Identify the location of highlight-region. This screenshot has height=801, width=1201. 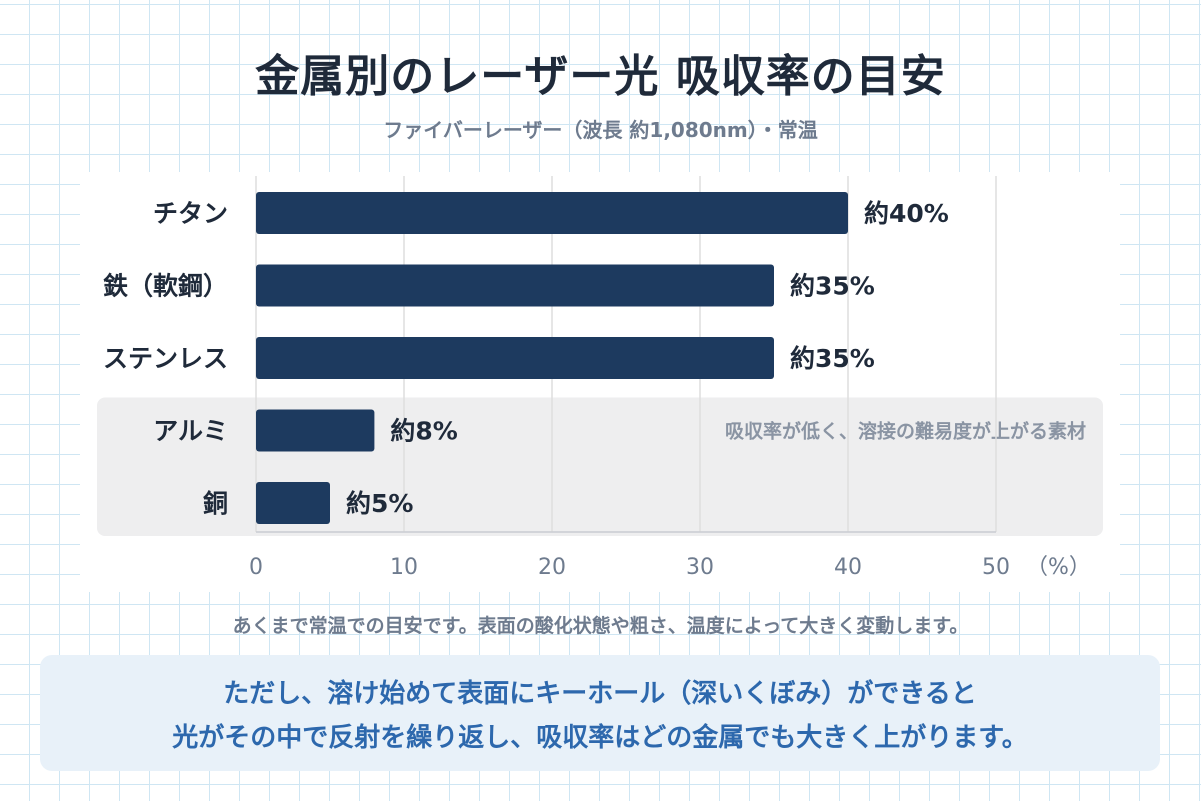
(600, 466).